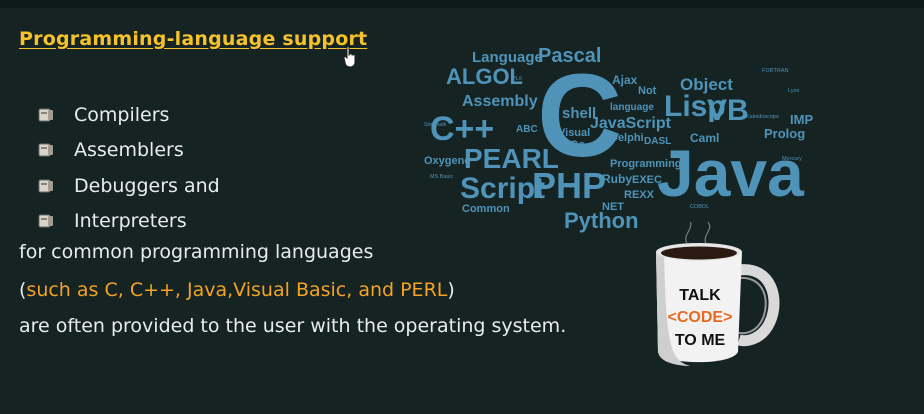 This screenshot has height=414, width=924. What do you see at coordinates (441, 177) in the screenshot?
I see `word-msbasic: MS Basic` at bounding box center [441, 177].